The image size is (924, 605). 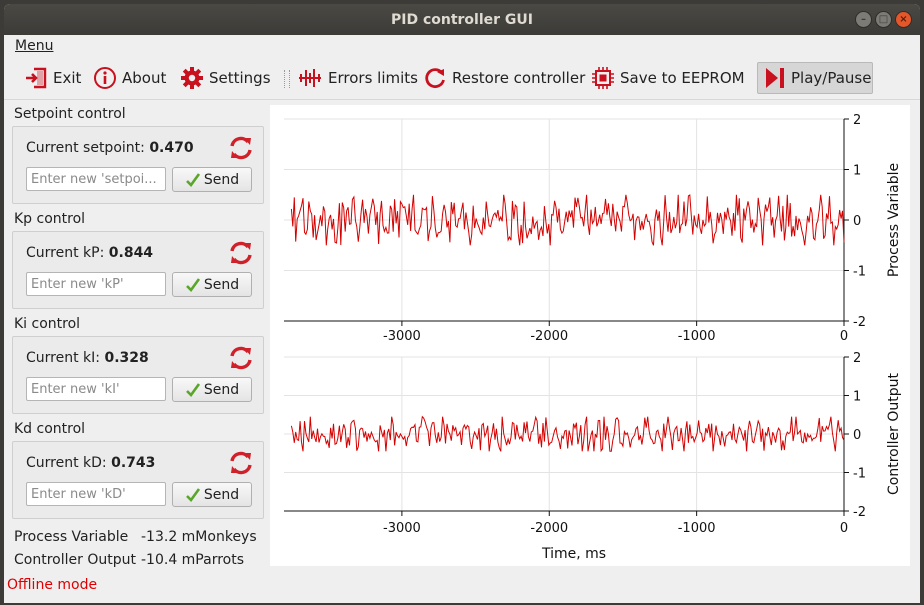 I want to click on save-eeprom-button: Save to EEPROM, so click(x=668, y=78).